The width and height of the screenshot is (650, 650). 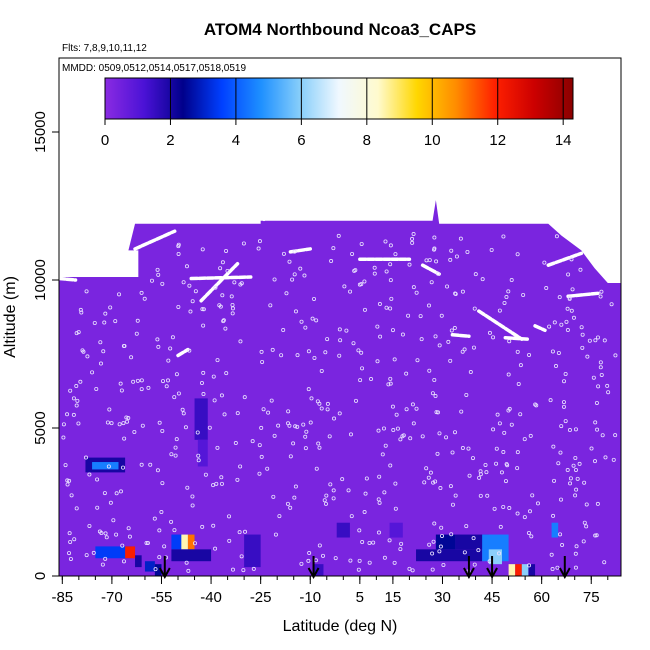 I want to click on sonde-arrow, so click(x=164, y=568).